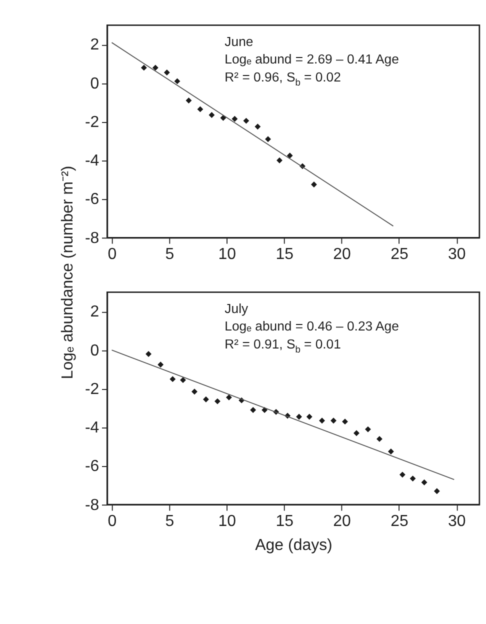  Describe the element at coordinates (67, 273) in the screenshot. I see `y-axis-title: Logₑ abundance (number m⁻²)` at that location.